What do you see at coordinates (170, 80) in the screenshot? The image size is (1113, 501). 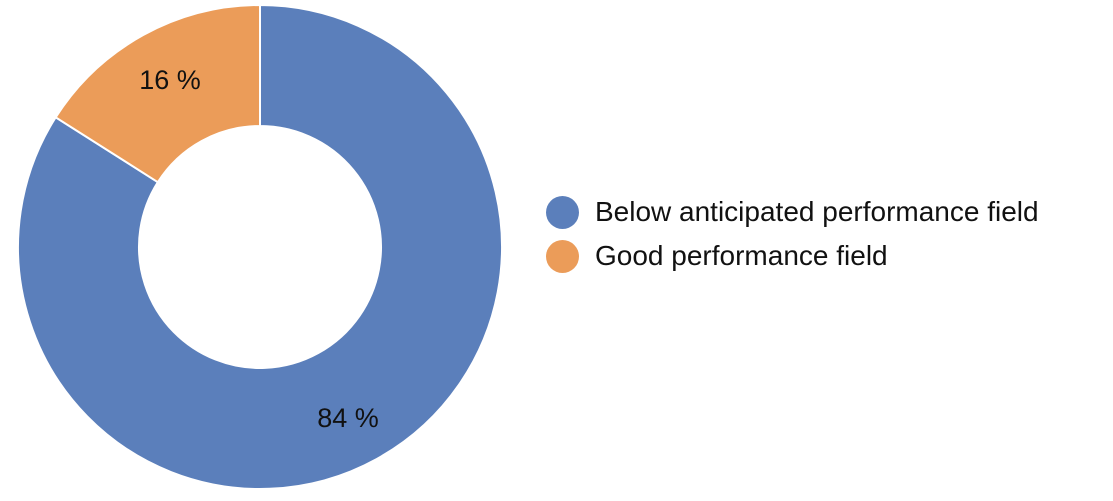 I see `data-label-good-performance: 16 %` at bounding box center [170, 80].